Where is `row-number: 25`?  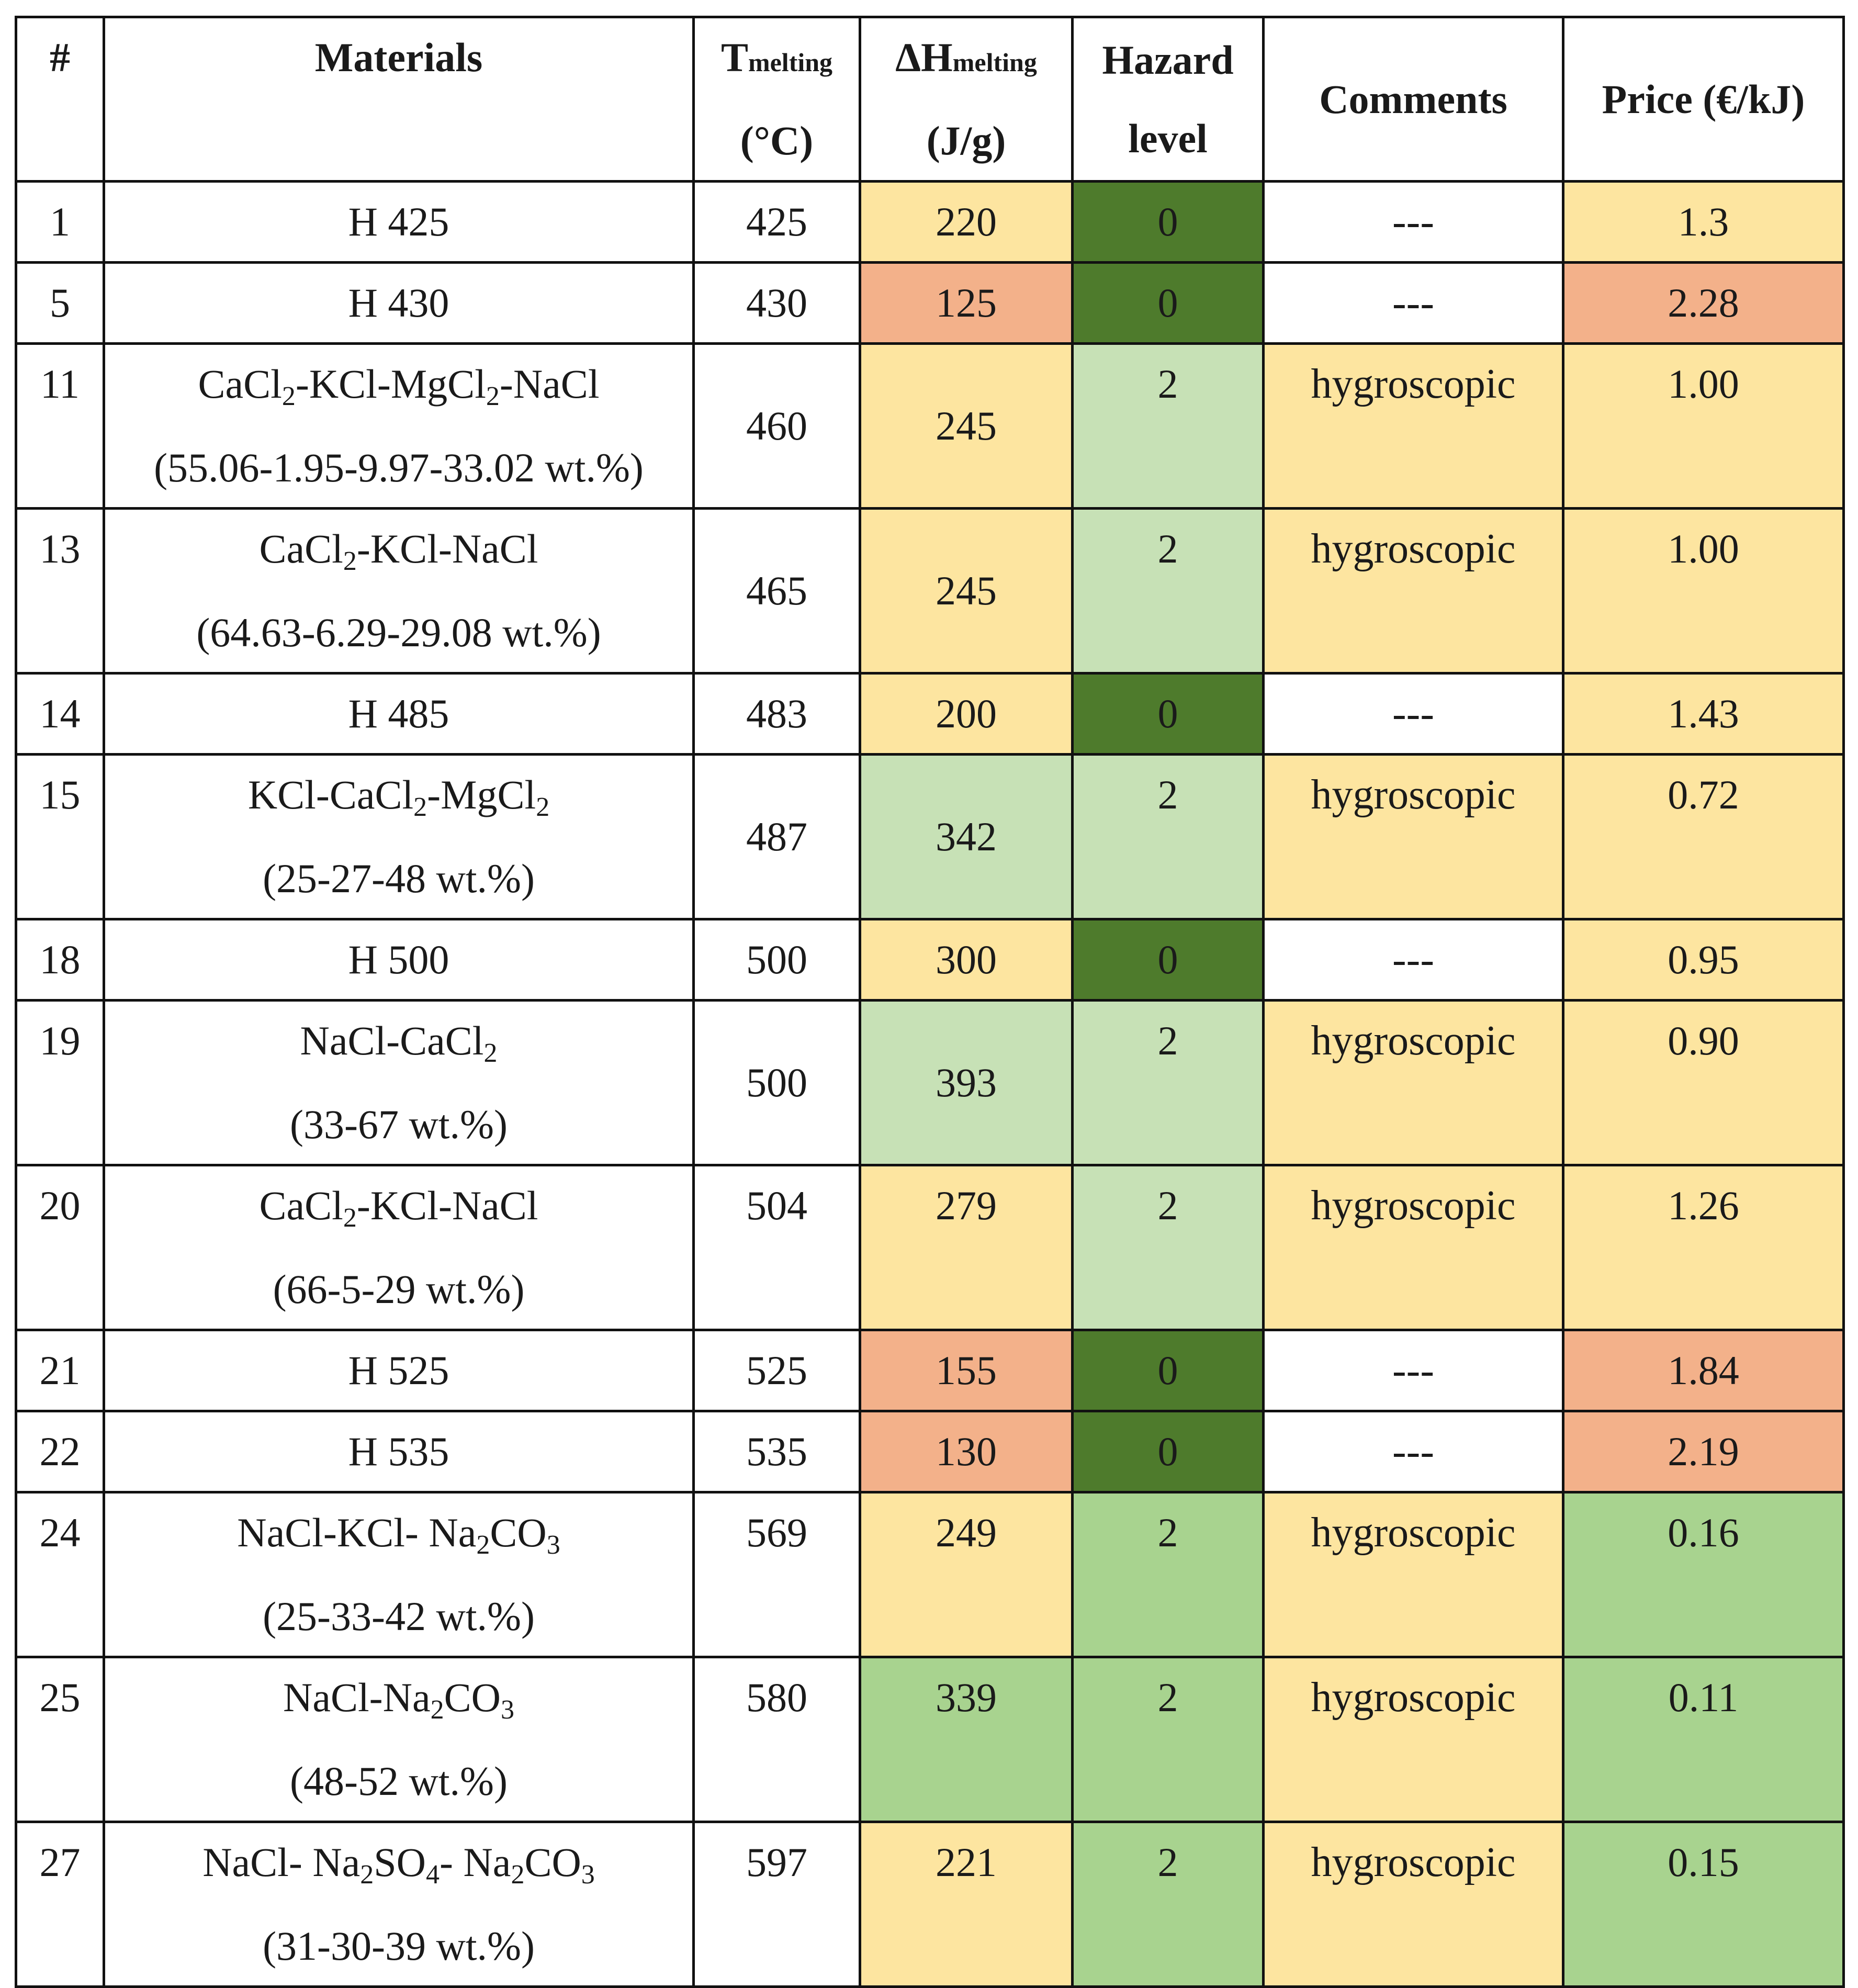 row-number: 25 is located at coordinates (60, 1739).